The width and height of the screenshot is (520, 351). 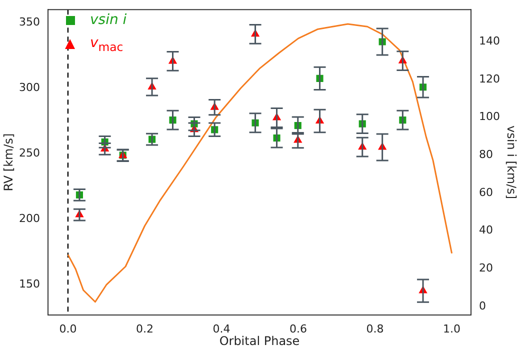 What do you see at coordinates (489, 79) in the screenshot?
I see `y2-tick-label: 120` at bounding box center [489, 79].